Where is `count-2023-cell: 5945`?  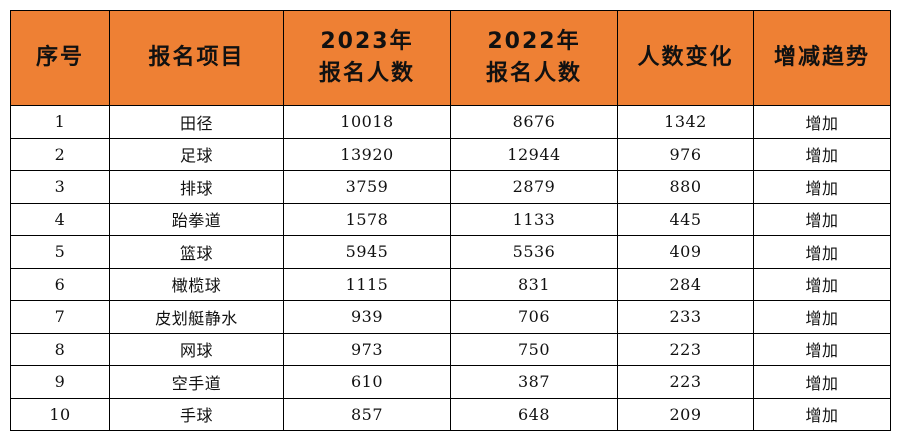 count-2023-cell: 5945 is located at coordinates (367, 252).